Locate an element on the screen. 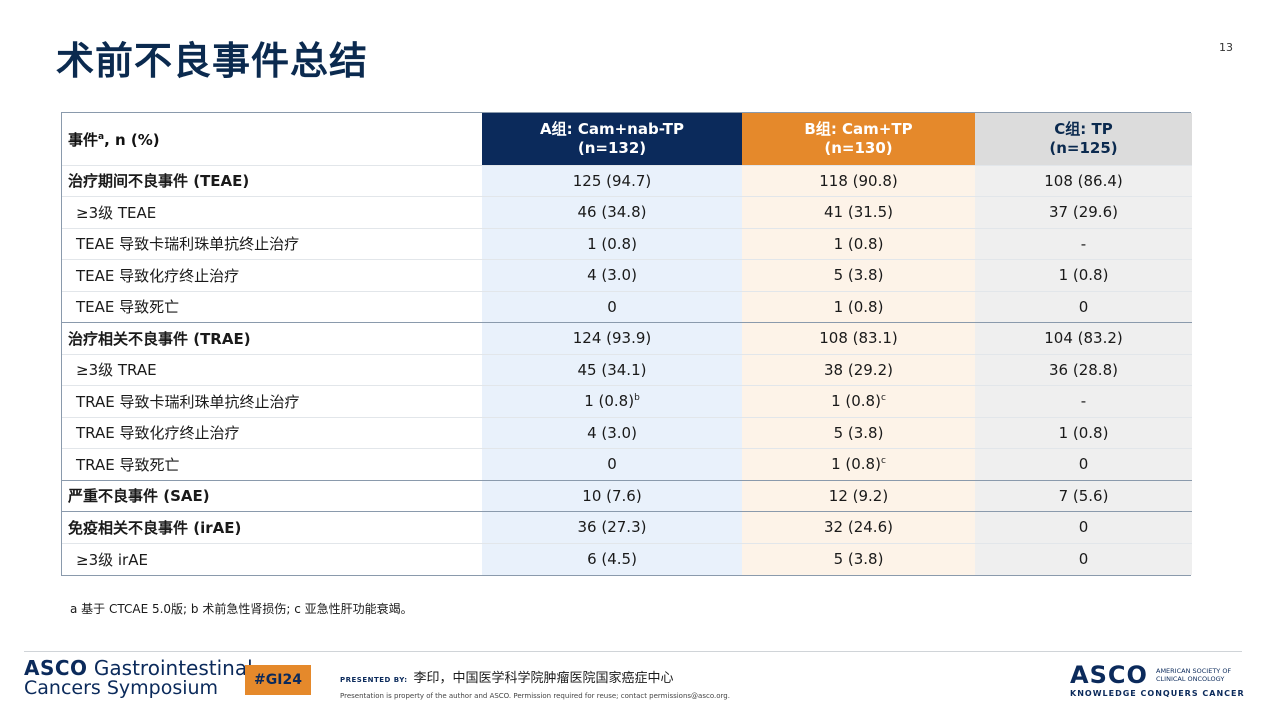 Image resolution: width=1267 pixels, height=713 pixels. cell-arm-b: 118 (90.8) is located at coordinates (858, 180).